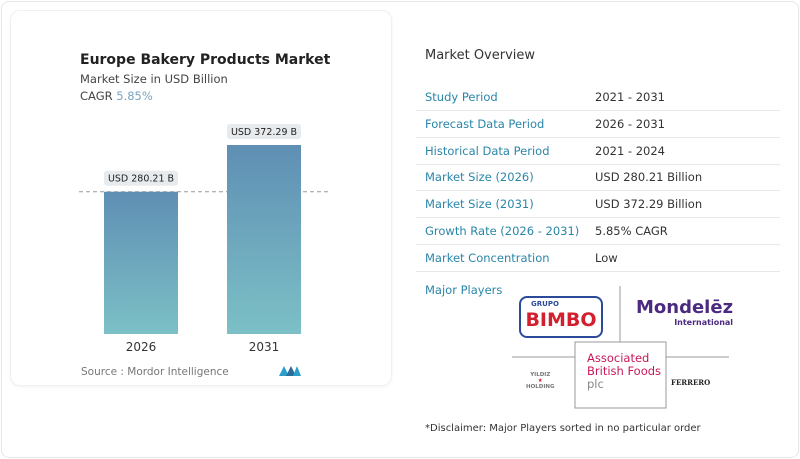  What do you see at coordinates (154, 79) in the screenshot?
I see `chart-subtitle: Market Size in USD Billion` at bounding box center [154, 79].